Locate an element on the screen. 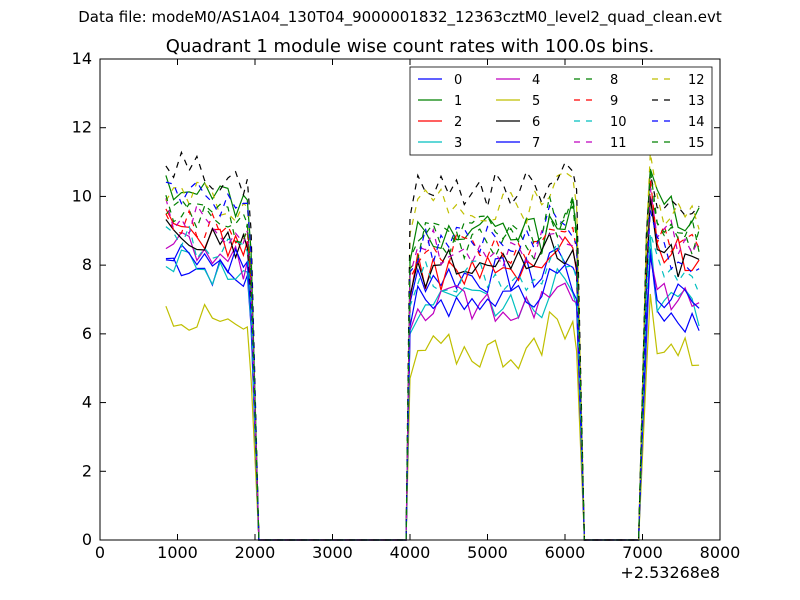  legend-label-6: 6 is located at coordinates (536, 122).